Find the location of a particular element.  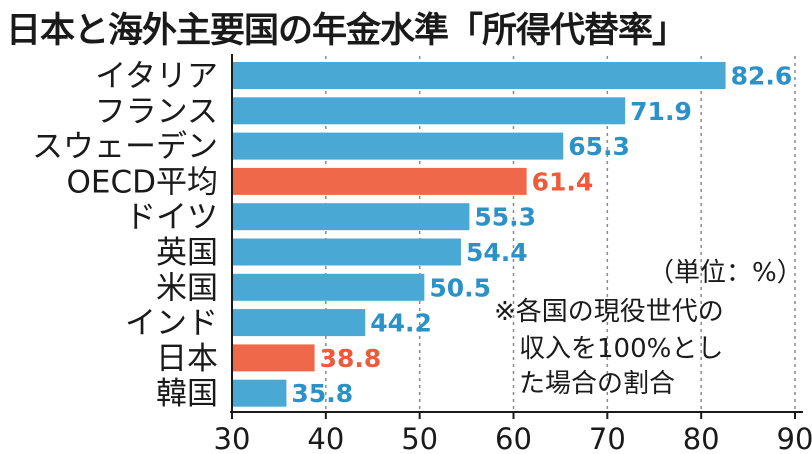

value-label-3: 65.3 is located at coordinates (599, 146).